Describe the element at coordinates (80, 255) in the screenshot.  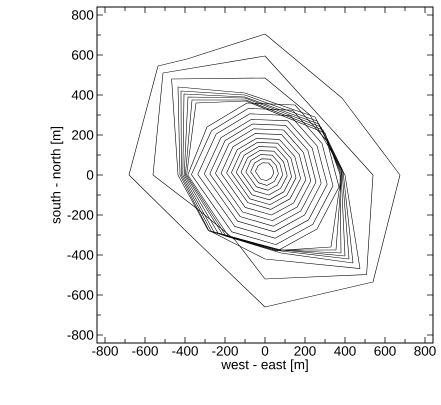
I see `y-tick-label: -400` at that location.